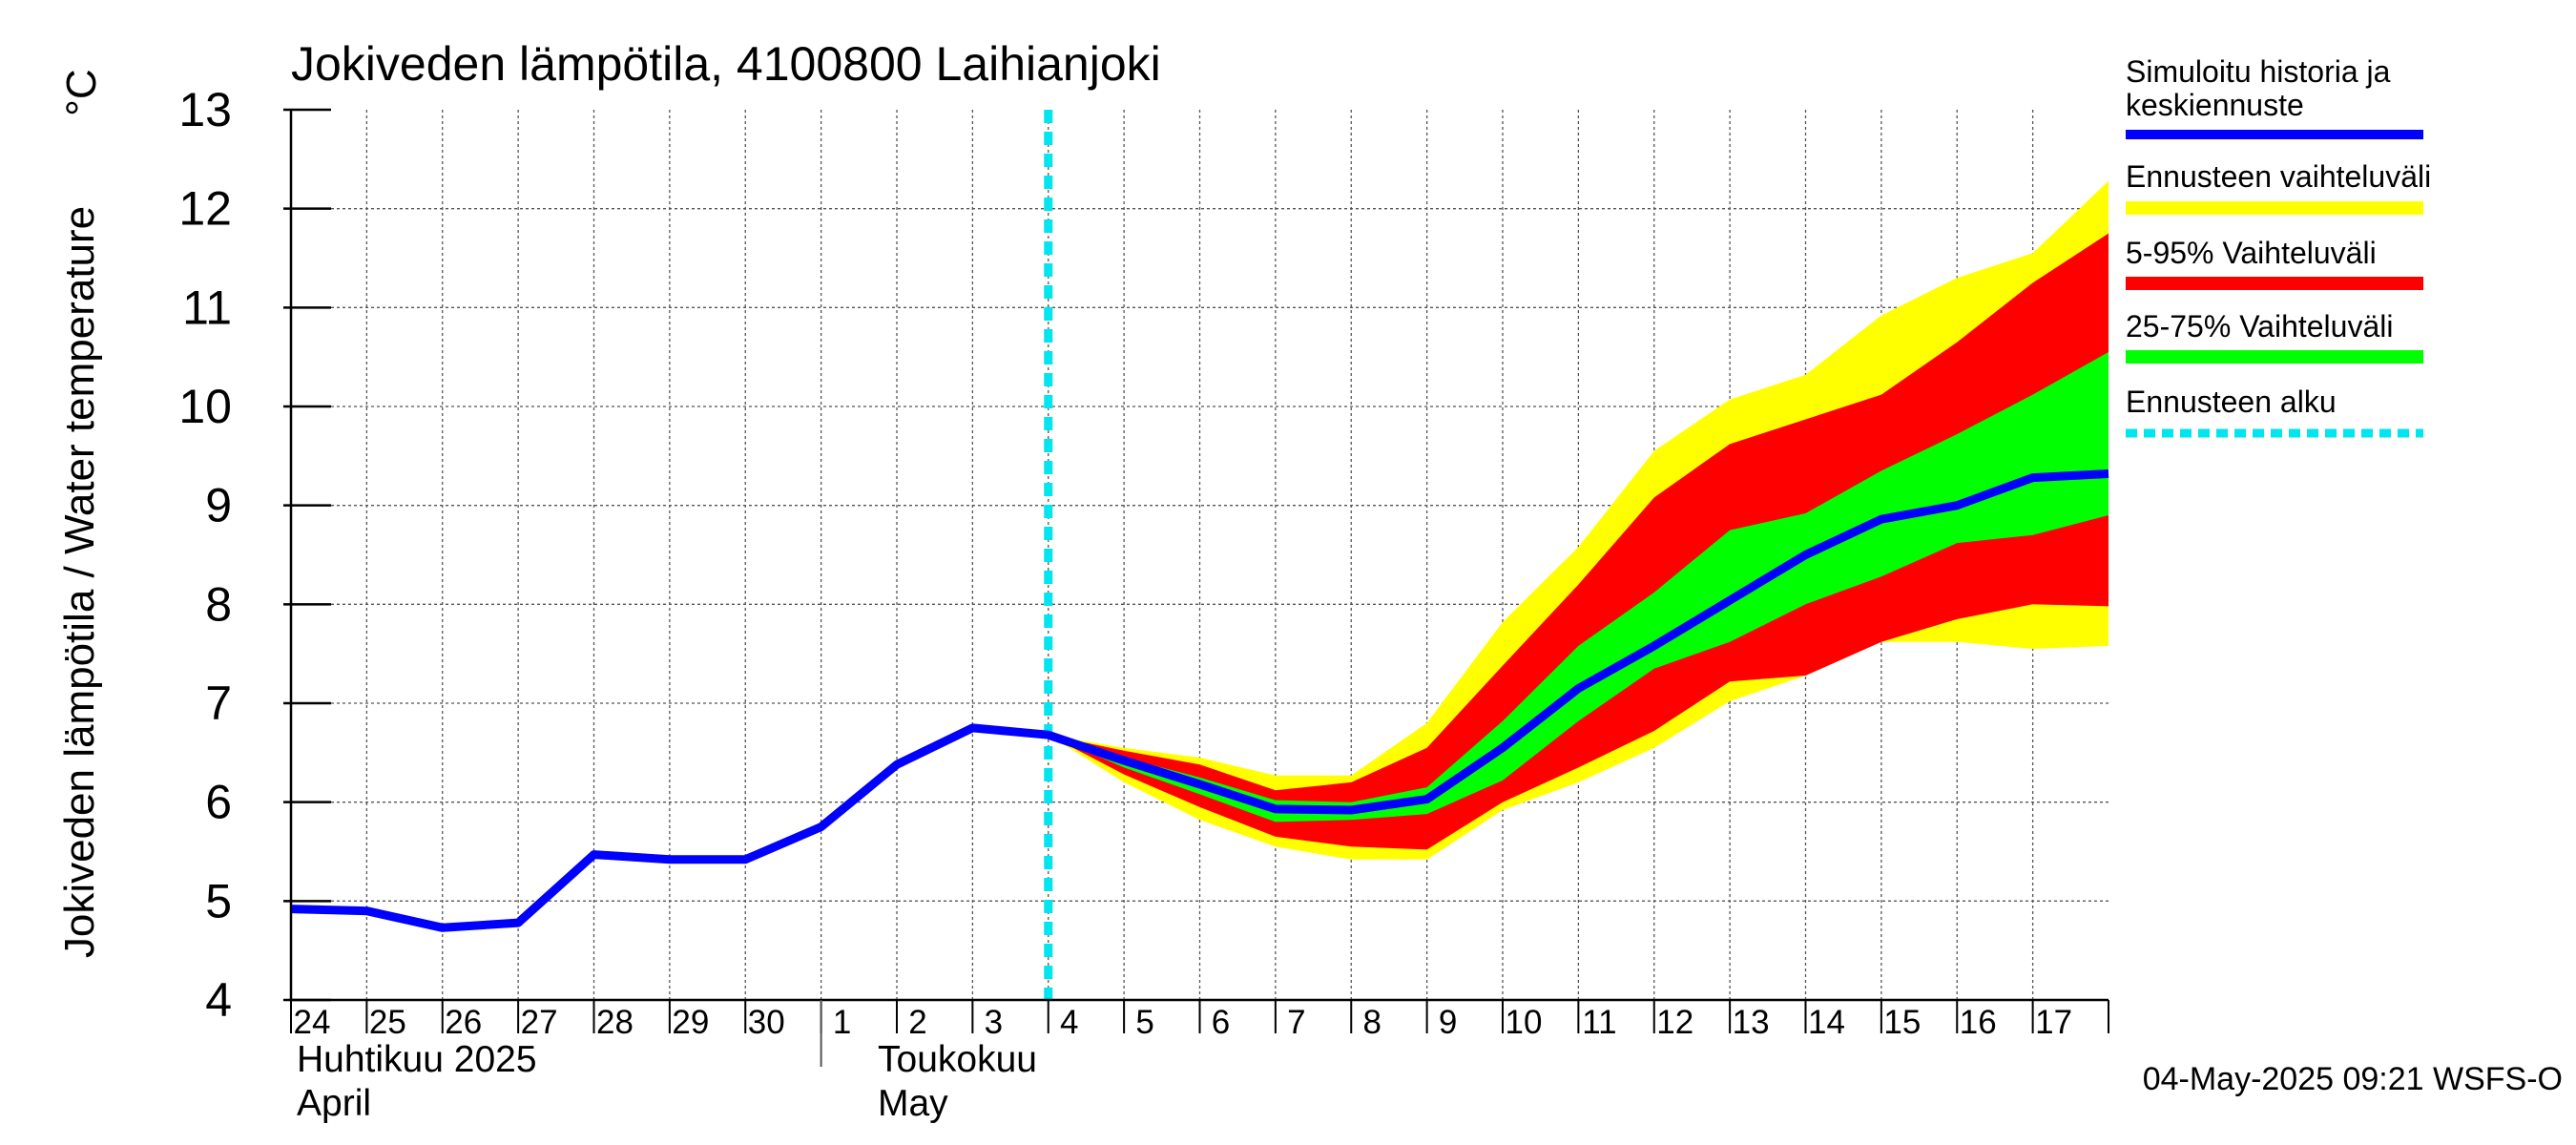 This screenshot has width=2576, height=1145. Describe the element at coordinates (79, 582) in the screenshot. I see `y-axis-label: Jokiveden lämpötila / Water temperature` at that location.